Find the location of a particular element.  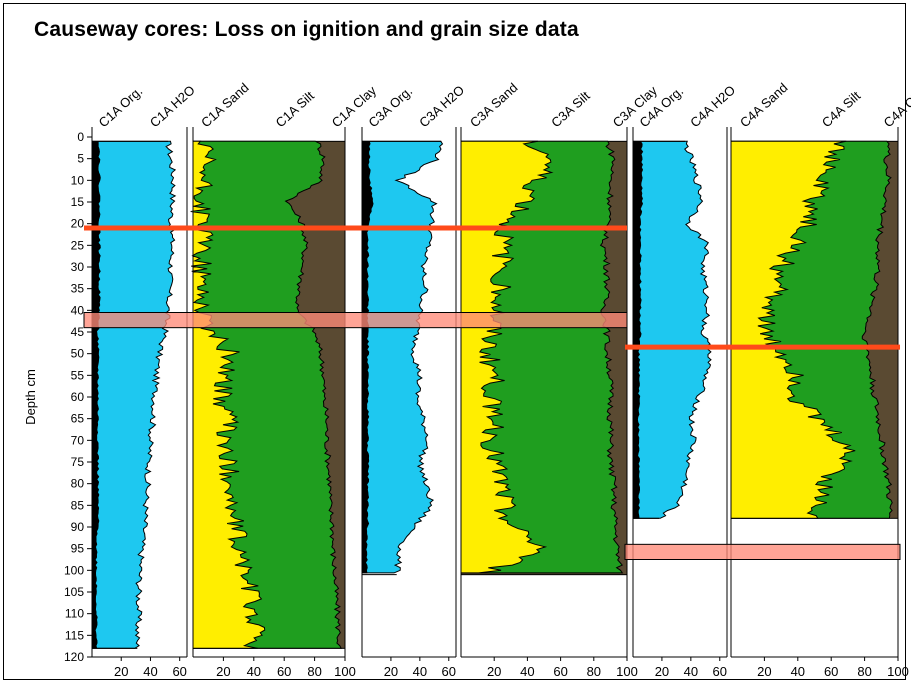

depth-tick-label: 20 is located at coordinates (78, 224).